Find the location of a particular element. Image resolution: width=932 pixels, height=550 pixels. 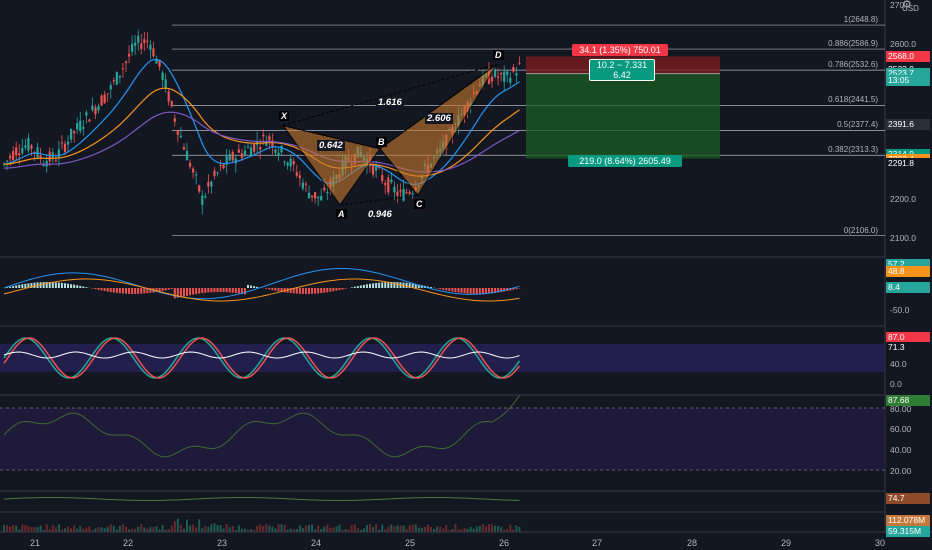

fib-level-label: 0.786(2532.6) is located at coordinates (853, 65).